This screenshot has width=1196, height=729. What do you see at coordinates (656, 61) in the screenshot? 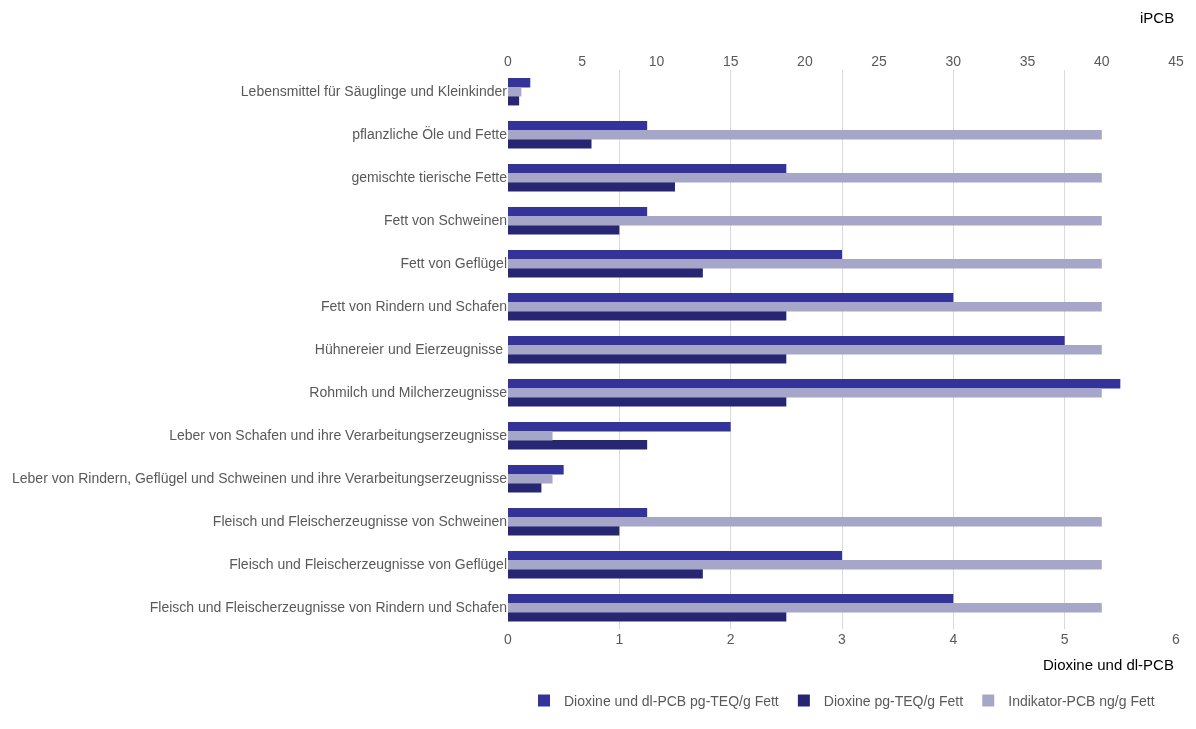
I see `x2-tick-label: 10` at bounding box center [656, 61].